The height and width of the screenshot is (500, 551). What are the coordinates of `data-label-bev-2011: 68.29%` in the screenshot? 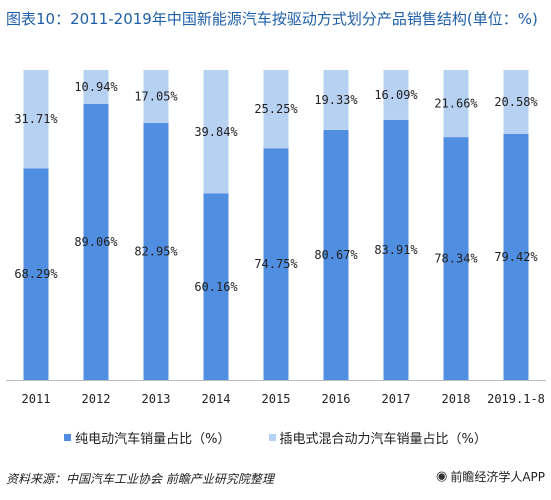 It's located at (36, 274).